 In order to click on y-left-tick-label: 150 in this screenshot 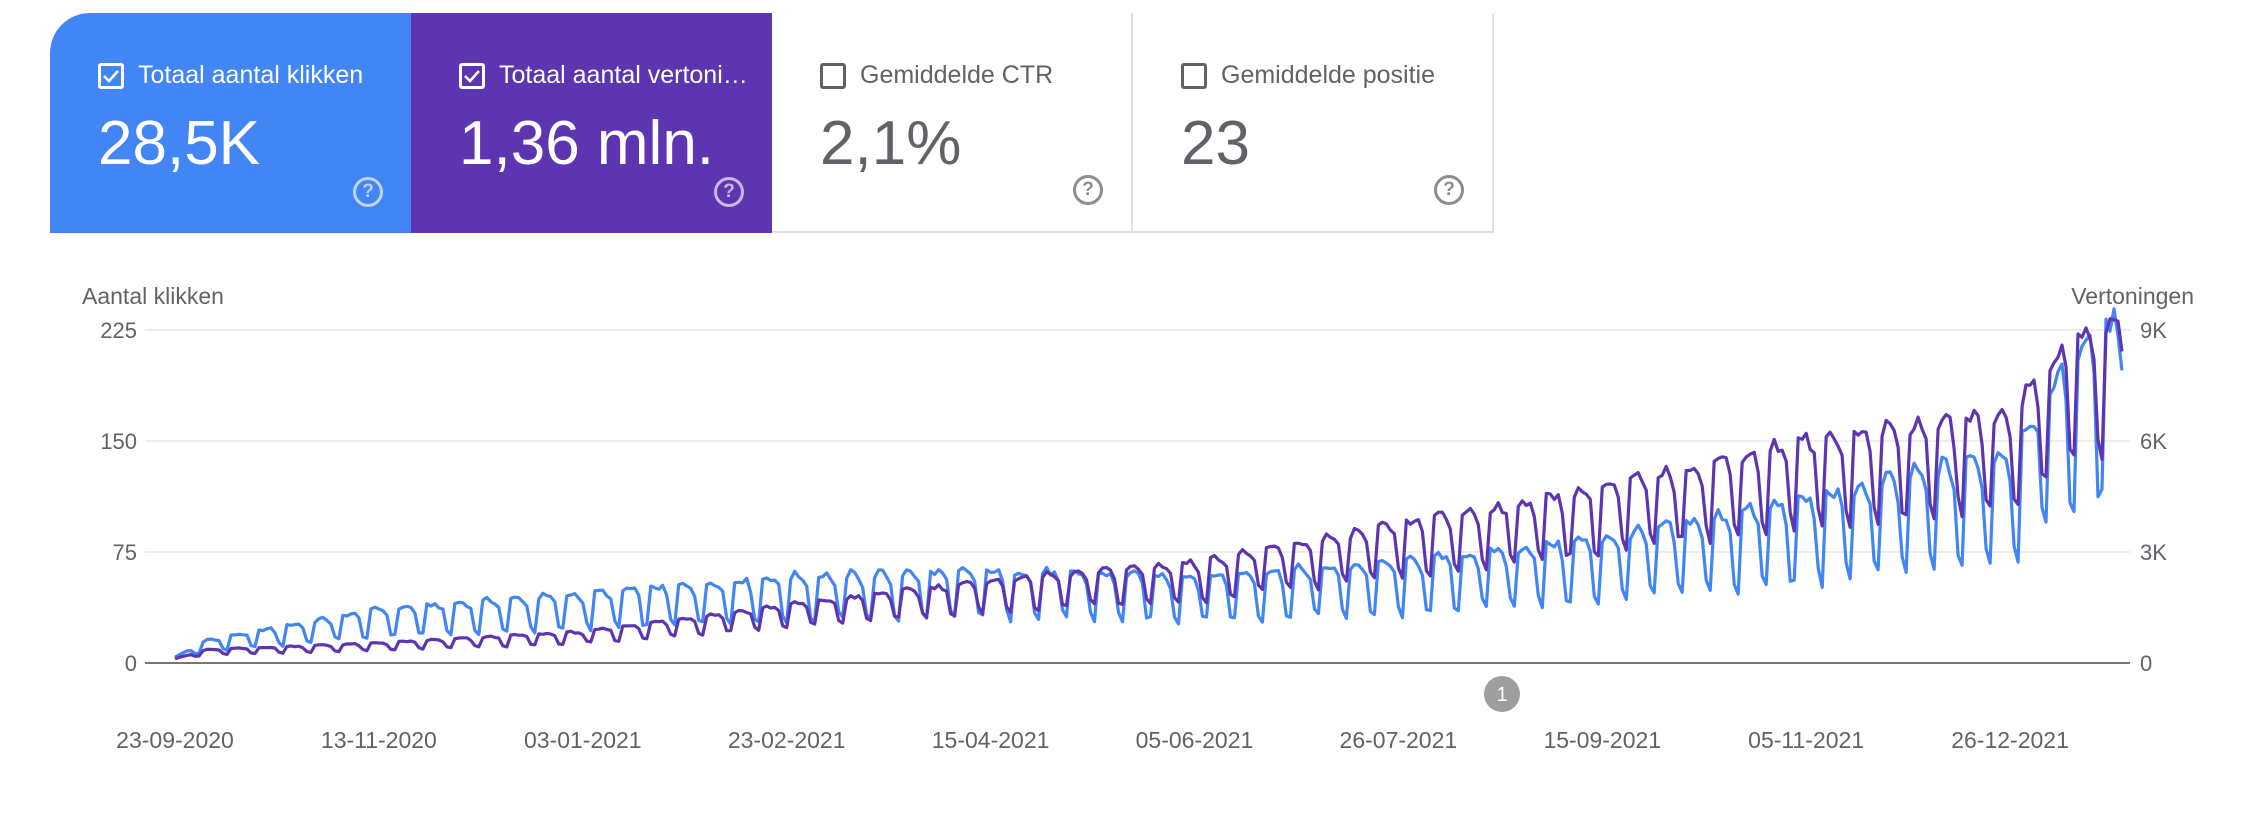, I will do `click(118, 441)`.